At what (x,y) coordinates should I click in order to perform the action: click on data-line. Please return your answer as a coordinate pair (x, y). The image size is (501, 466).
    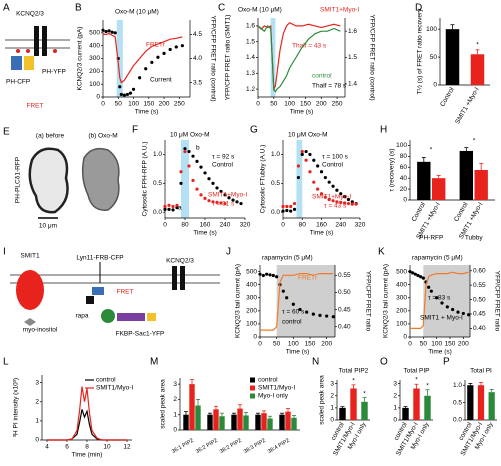
    Looking at the image, I should click on (87, 413).